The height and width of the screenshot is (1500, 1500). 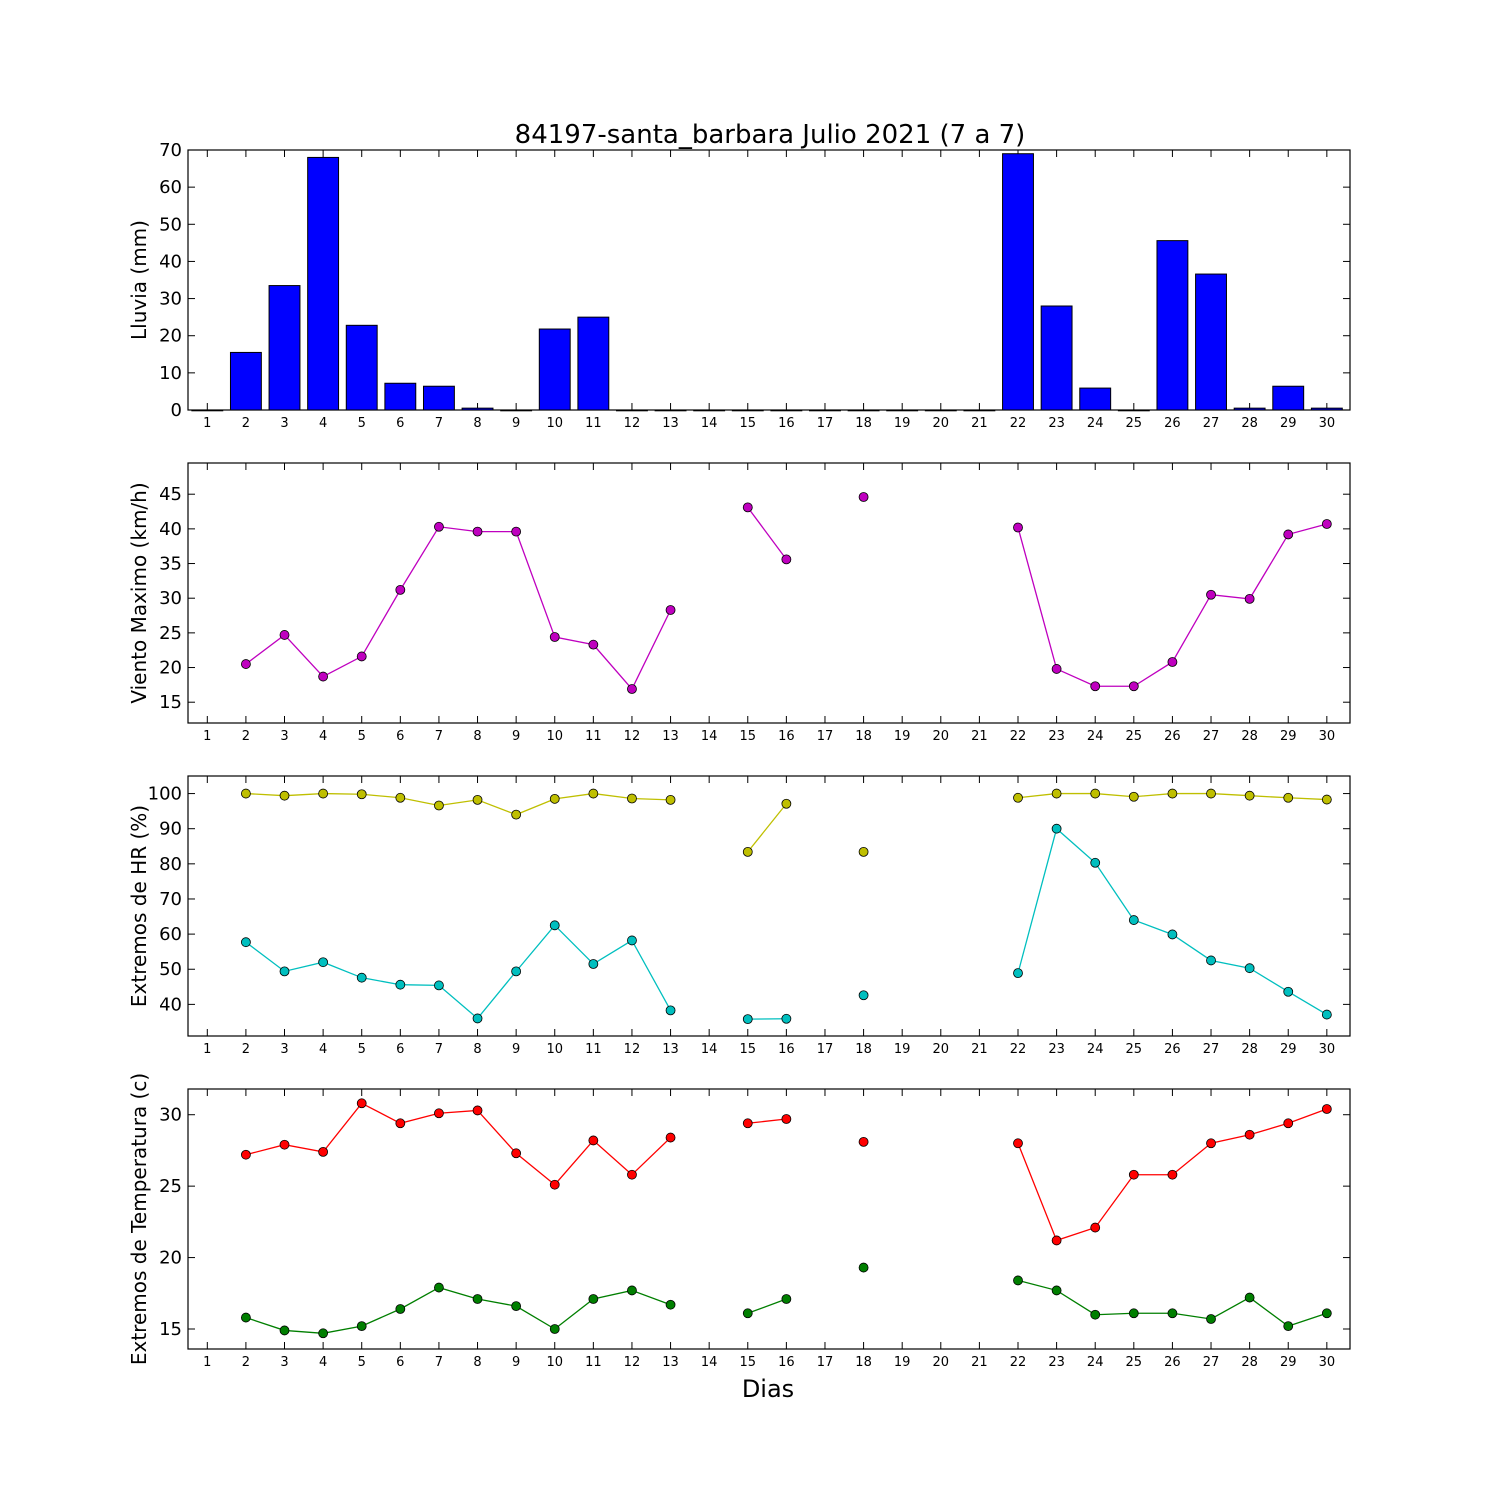 I want to click on x-tick-label: 8, so click(x=477, y=1362).